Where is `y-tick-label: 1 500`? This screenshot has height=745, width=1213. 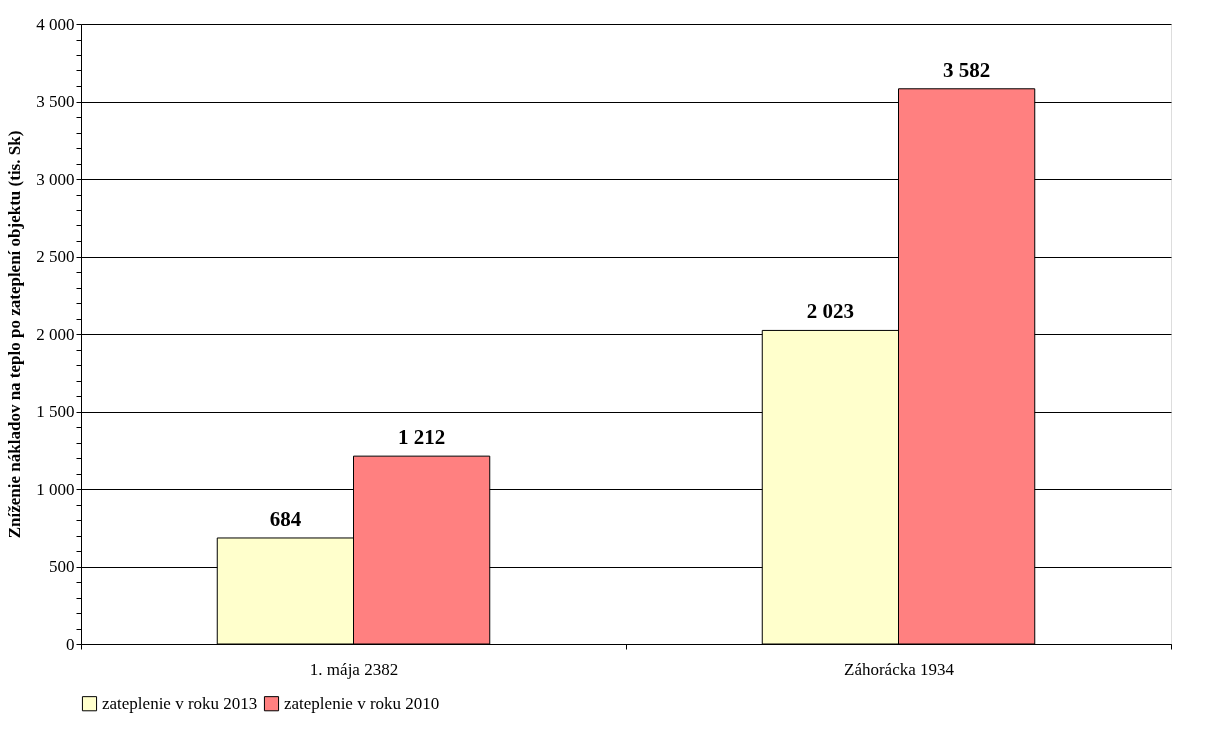
y-tick-label: 1 500 is located at coordinates (55, 411).